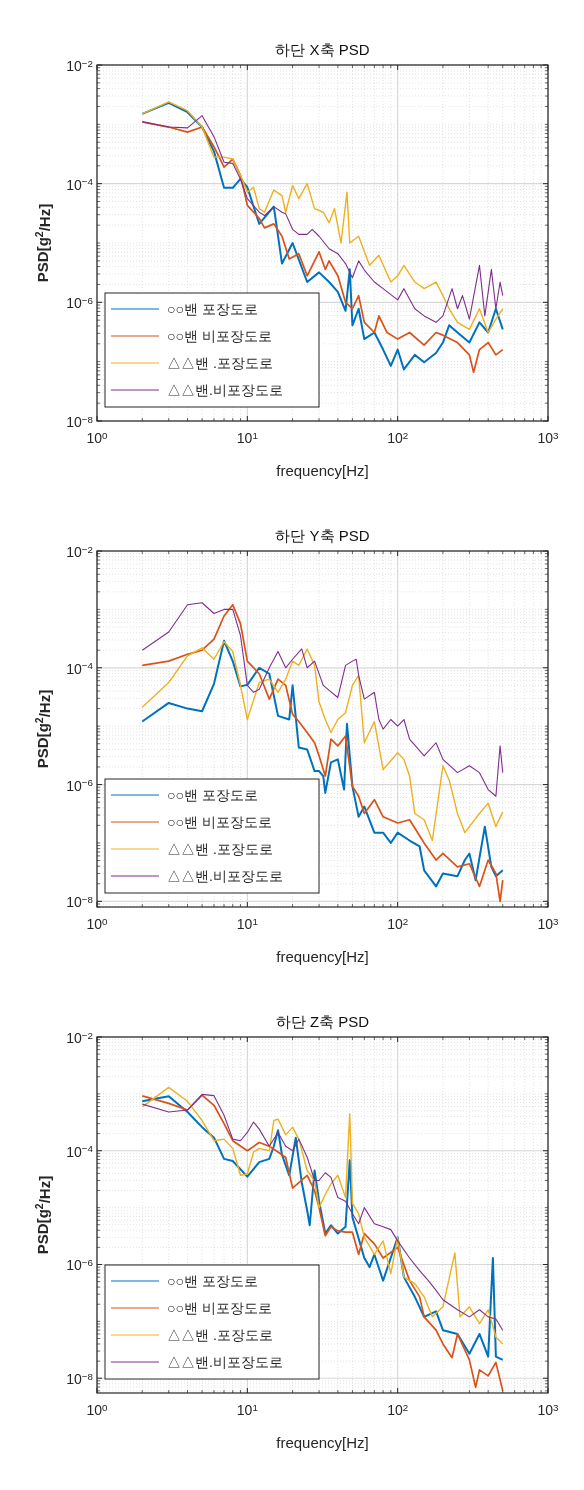 The image size is (584, 1490). Describe the element at coordinates (322, 49) in the screenshot. I see `chart-title: 하단 X축 PSD` at that location.